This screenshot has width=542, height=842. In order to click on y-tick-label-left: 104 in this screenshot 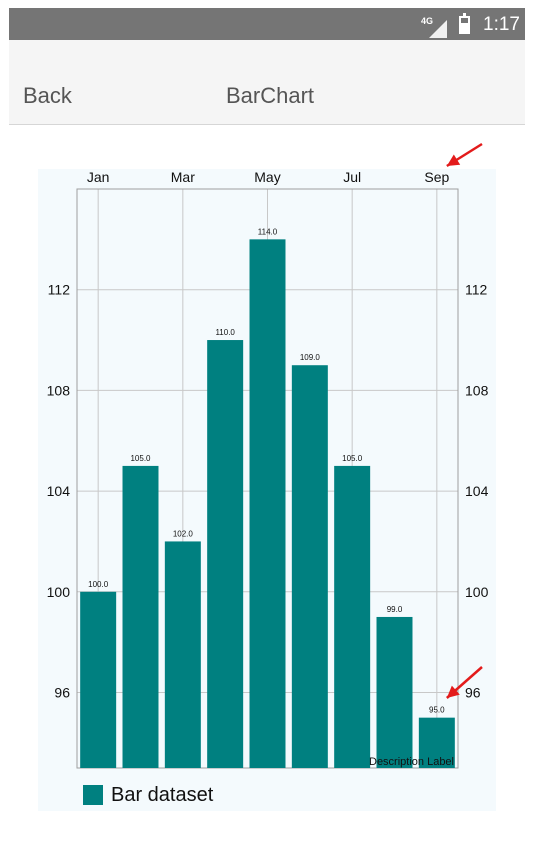, I will do `click(59, 491)`.